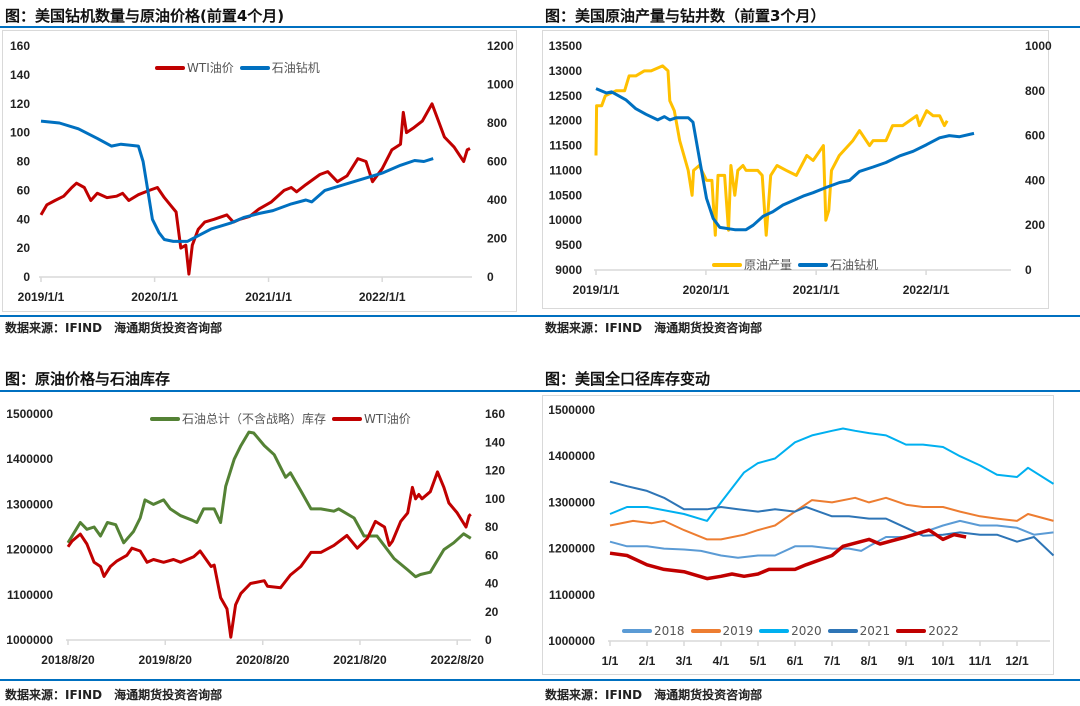 Image resolution: width=1080 pixels, height=706 pixels. I want to click on title-divider-bottom, so click(540, 391).